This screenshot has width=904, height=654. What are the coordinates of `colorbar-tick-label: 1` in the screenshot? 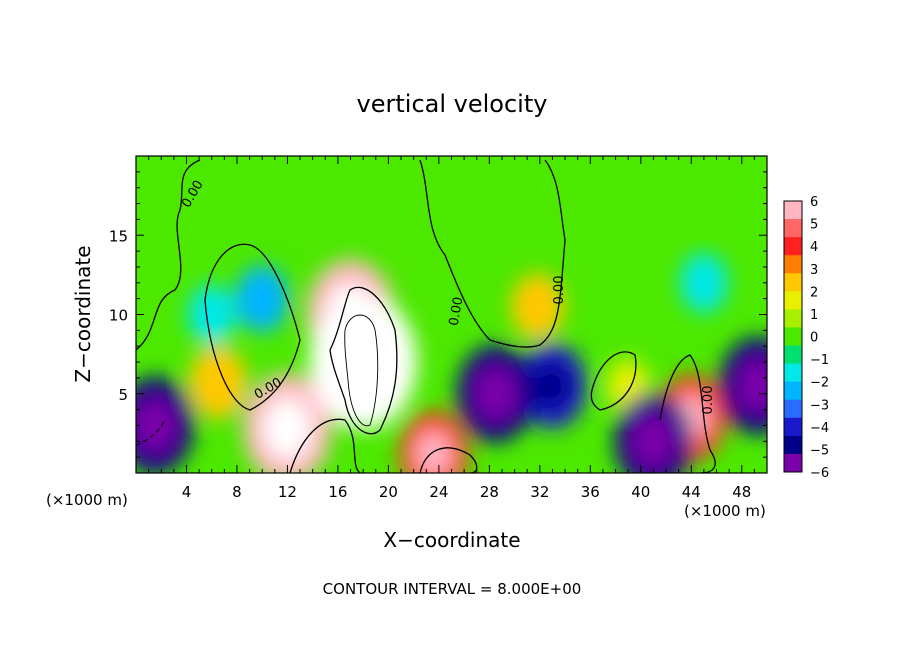 It's located at (814, 315).